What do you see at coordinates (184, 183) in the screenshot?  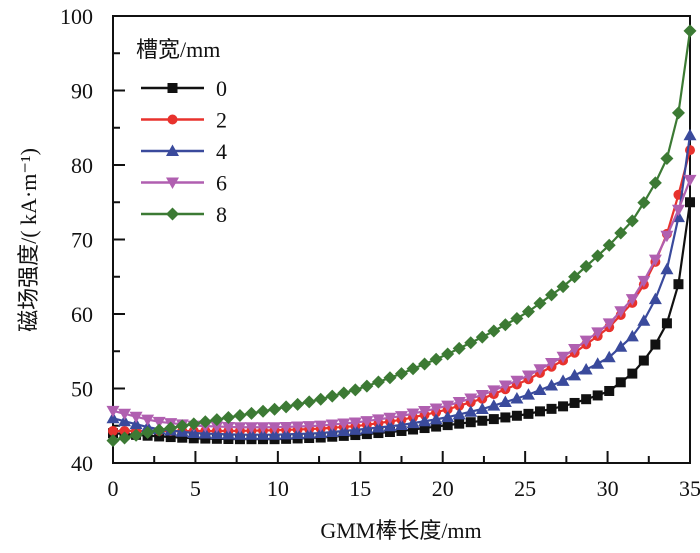 I see `legend-entry: 6` at bounding box center [184, 183].